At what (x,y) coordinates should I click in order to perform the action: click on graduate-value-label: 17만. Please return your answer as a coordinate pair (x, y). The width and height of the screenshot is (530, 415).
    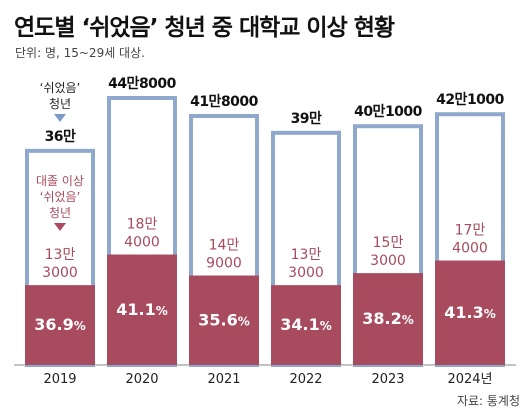
    Looking at the image, I should click on (470, 231).